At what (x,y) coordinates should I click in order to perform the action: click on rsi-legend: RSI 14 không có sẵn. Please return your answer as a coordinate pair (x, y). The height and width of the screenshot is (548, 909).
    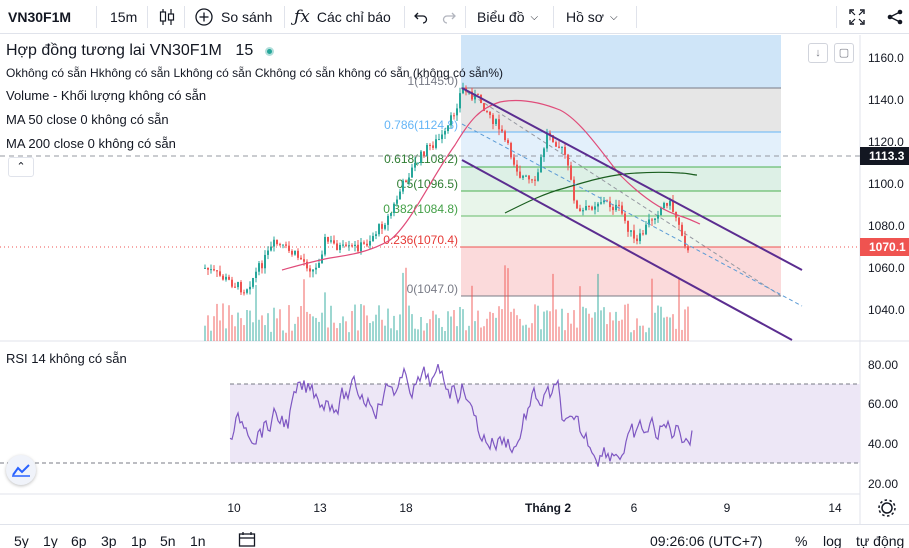
    Looking at the image, I should click on (66, 358).